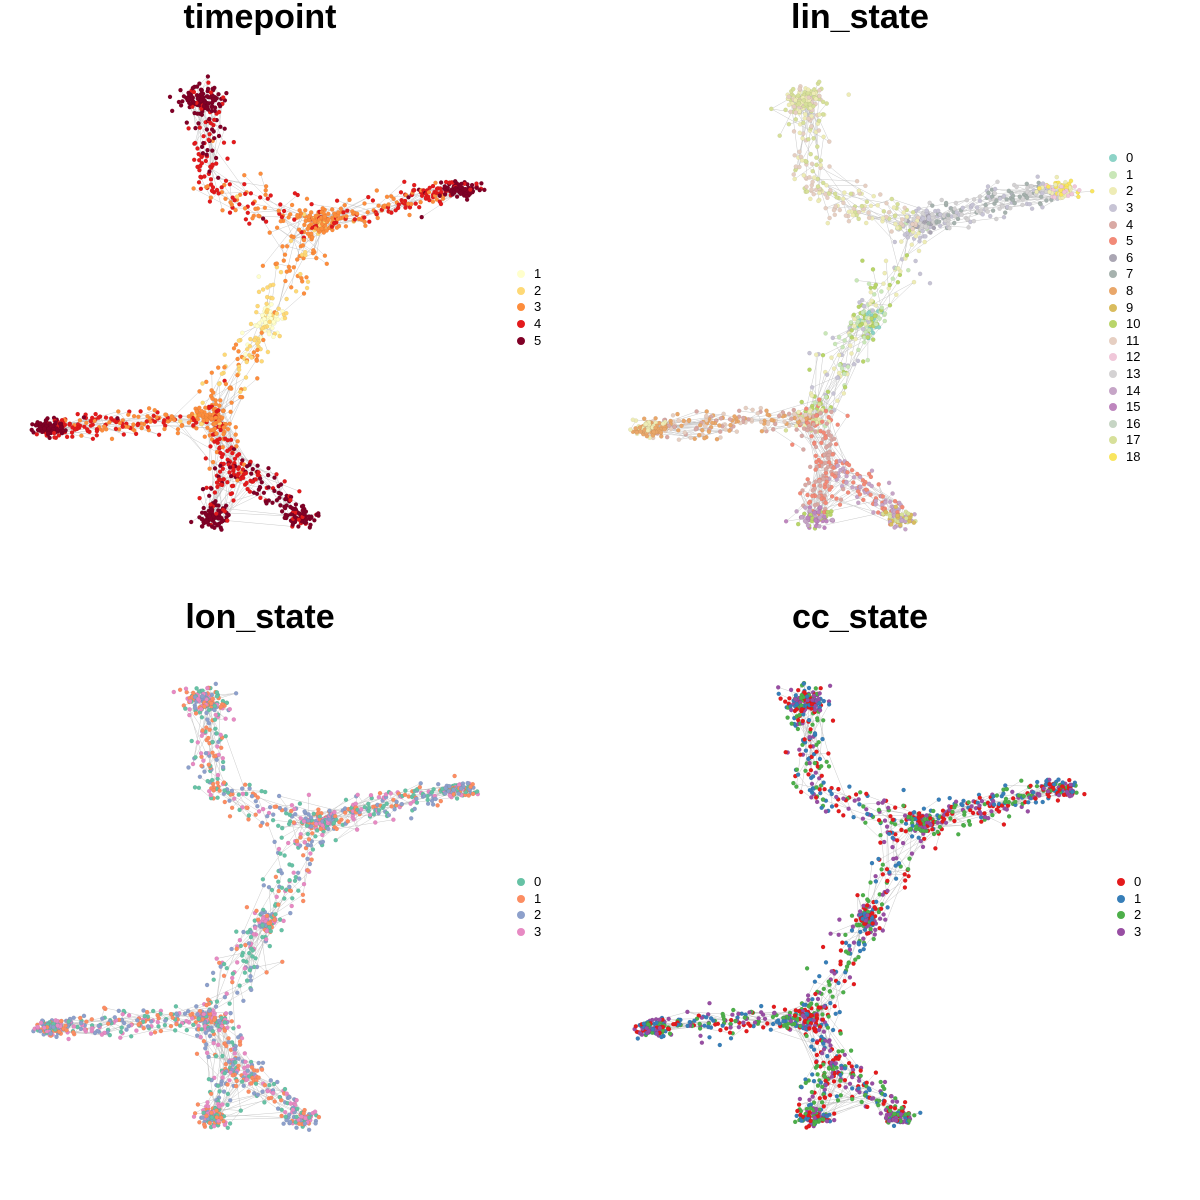  I want to click on chart-cc-state, so click(859, 905).